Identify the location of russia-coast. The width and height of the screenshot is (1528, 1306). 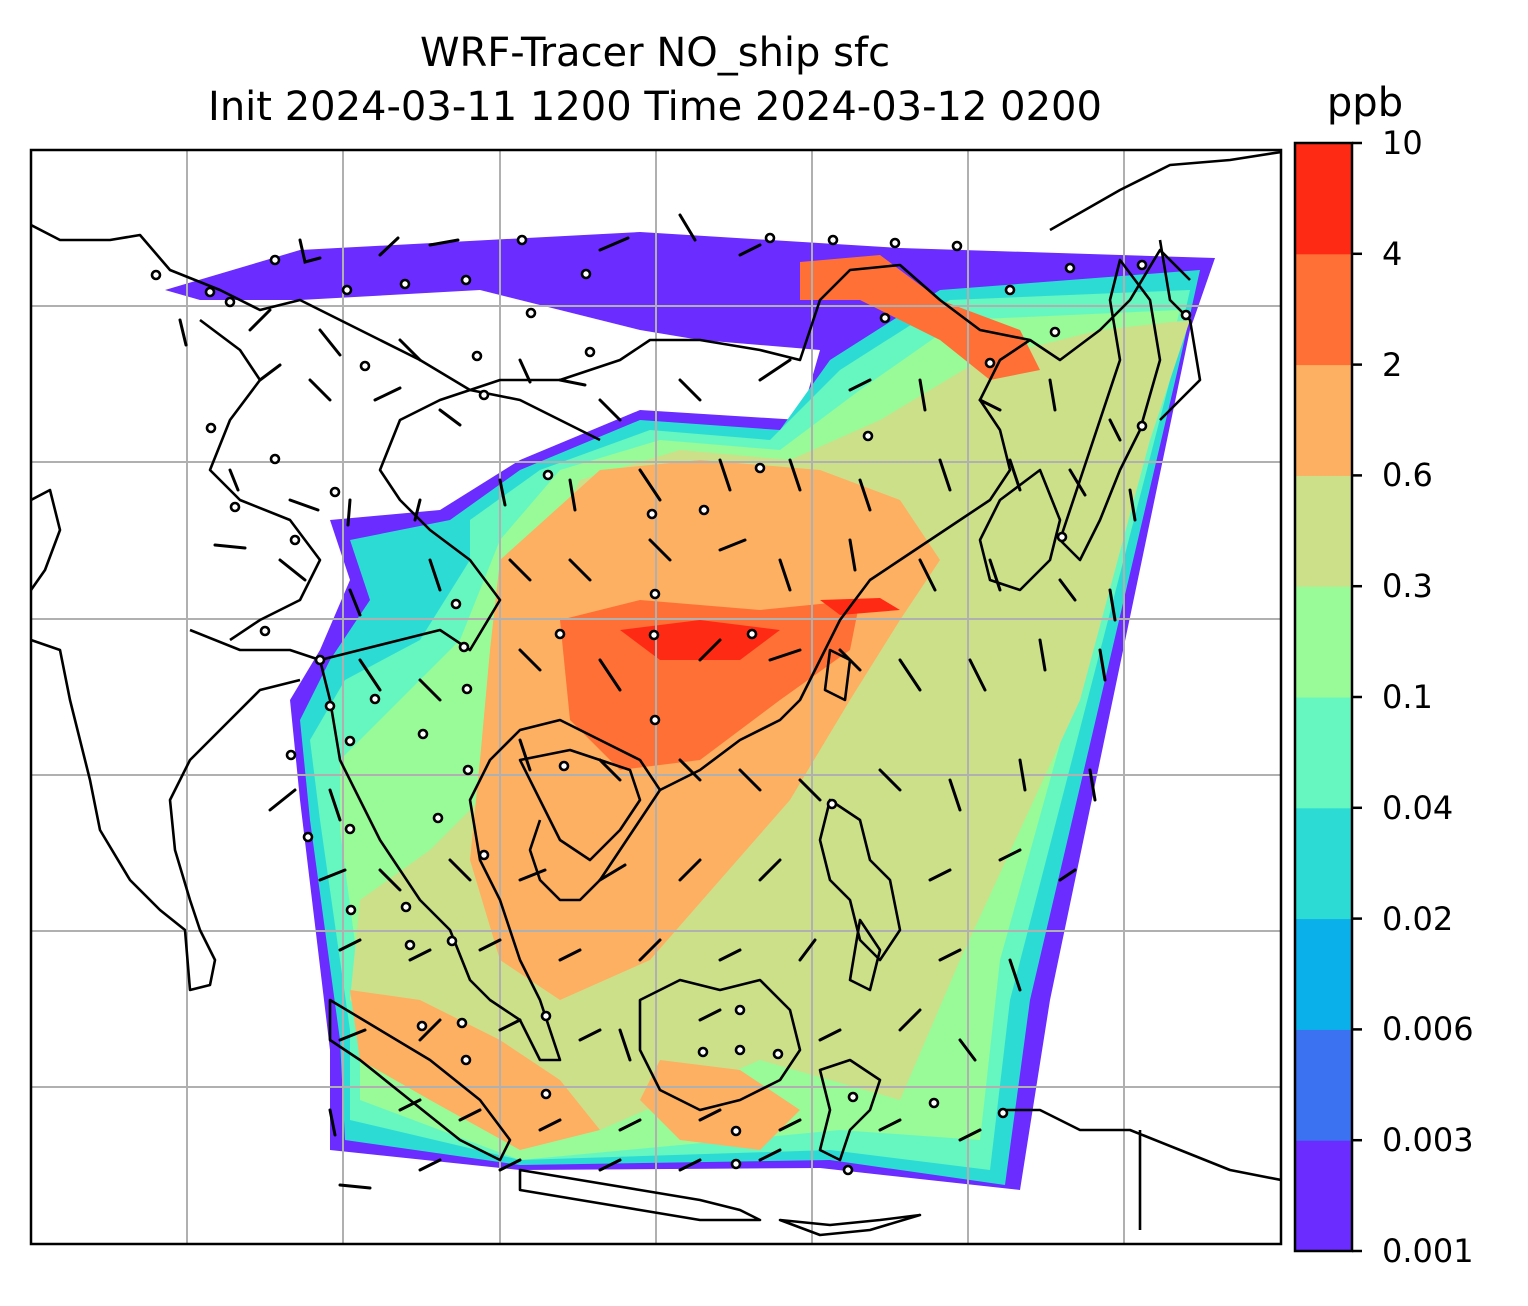
(1165, 191).